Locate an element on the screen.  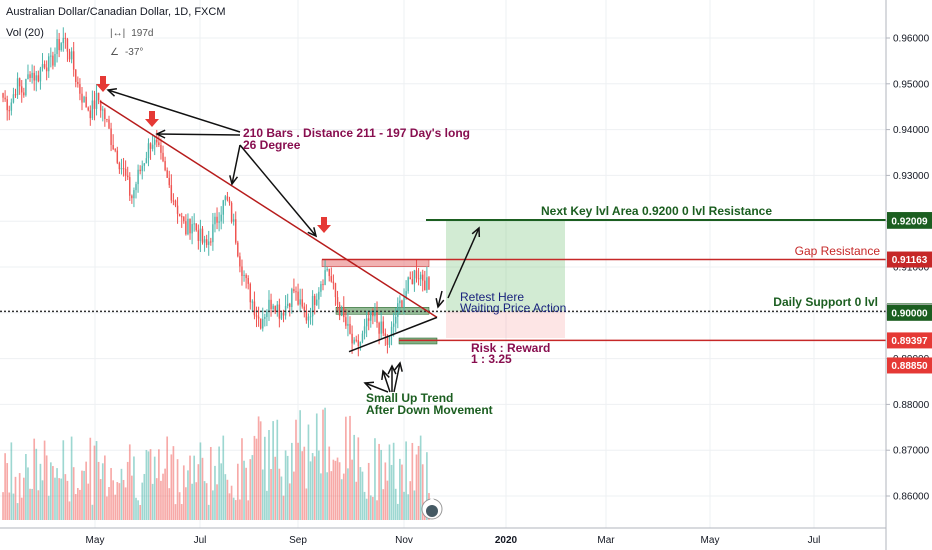
y-tick-label: 0.87000 is located at coordinates (911, 451).